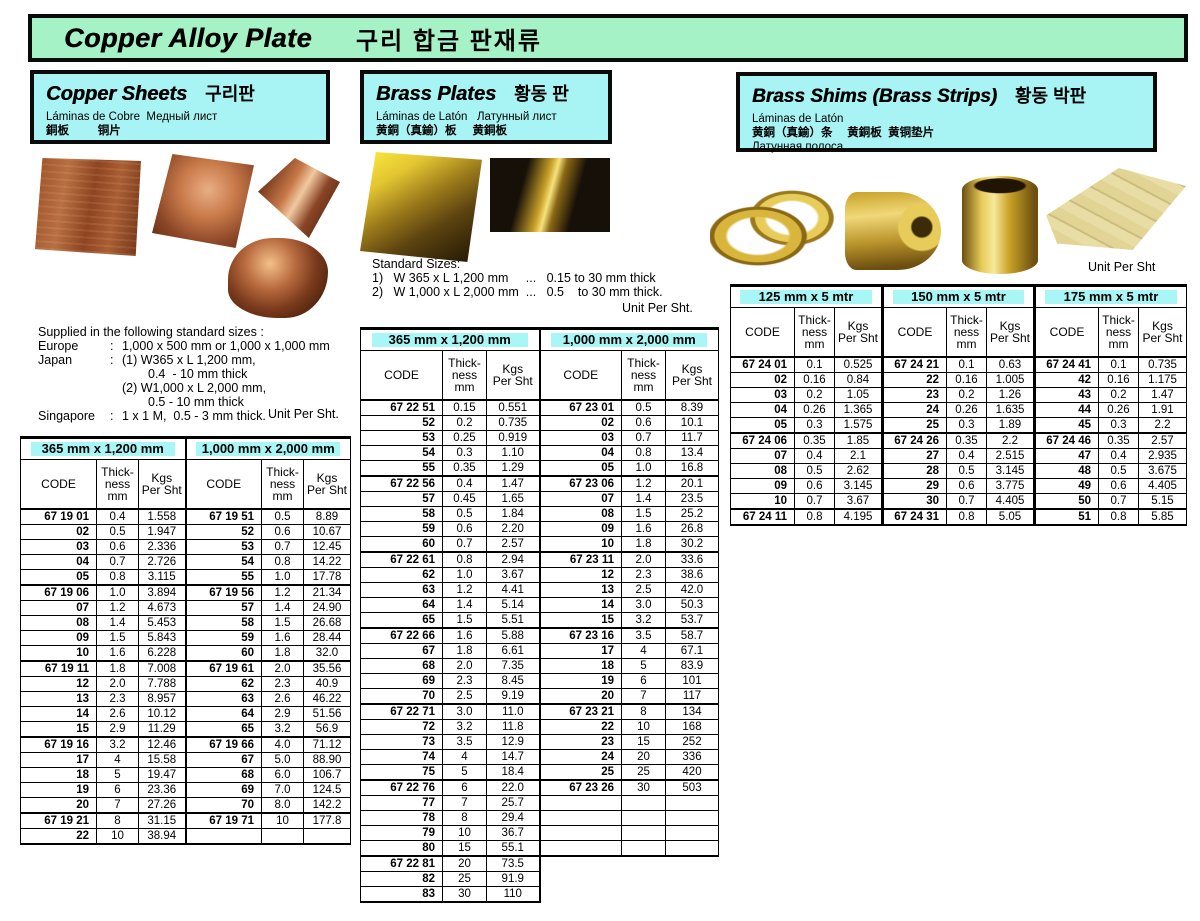  I want to click on table-row: 52 0.2 0.735 02 0.6 10.1, so click(539, 423).